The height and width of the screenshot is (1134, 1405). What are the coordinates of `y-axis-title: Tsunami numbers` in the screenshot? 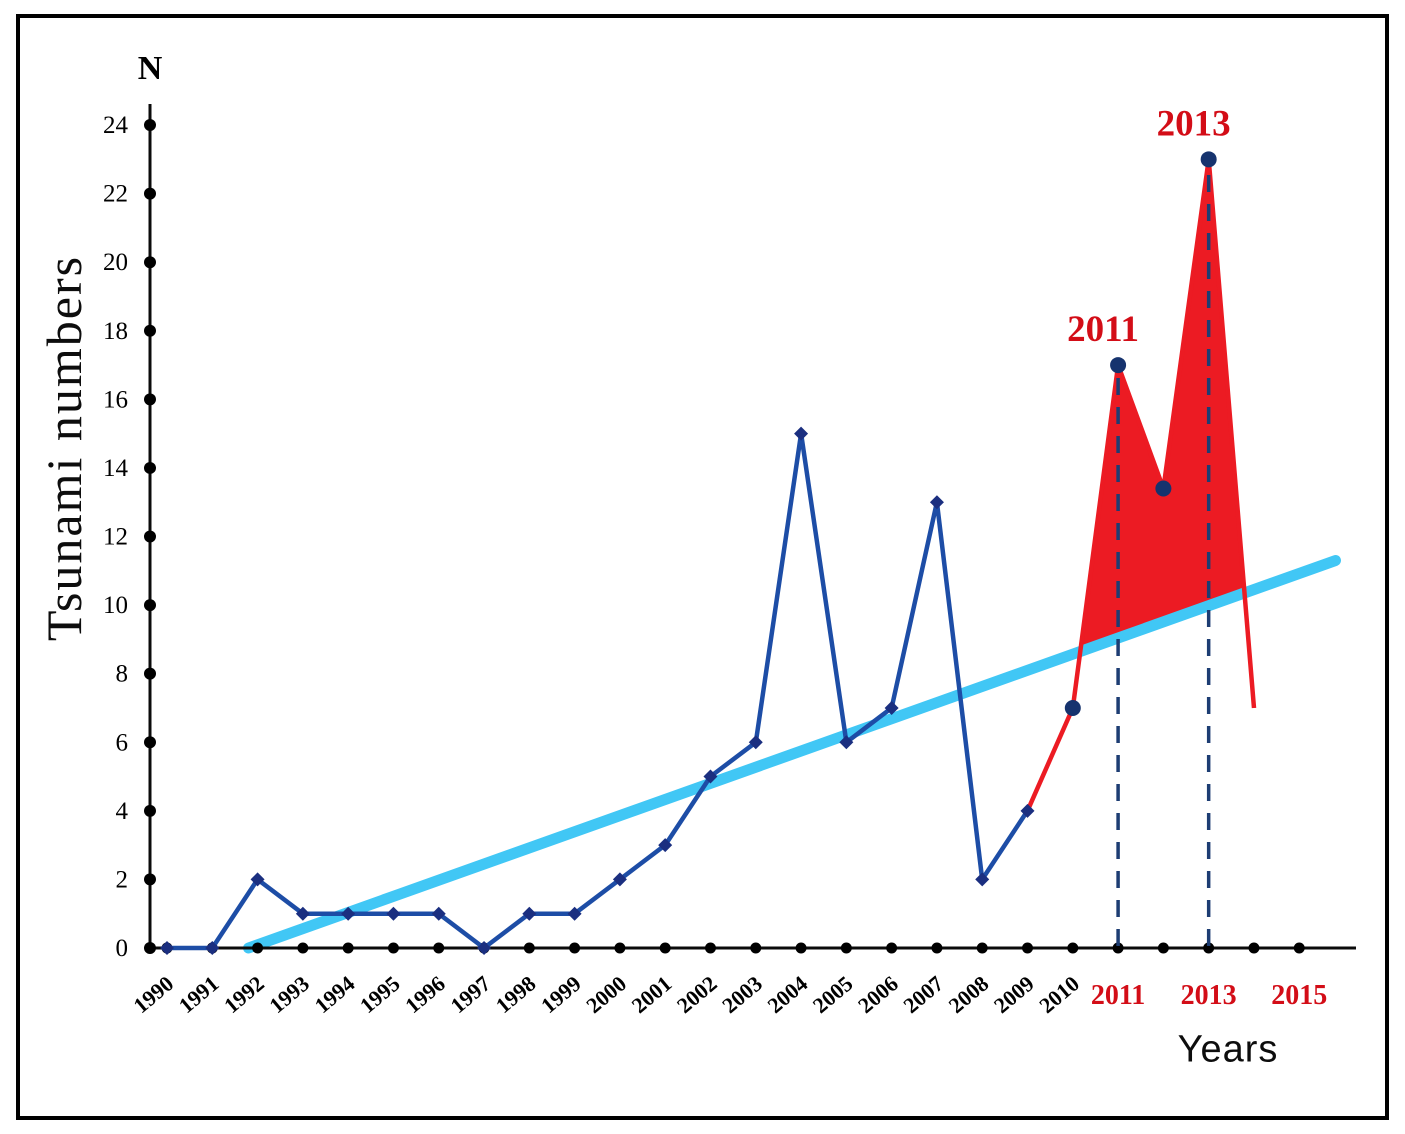 It's located at (64, 448).